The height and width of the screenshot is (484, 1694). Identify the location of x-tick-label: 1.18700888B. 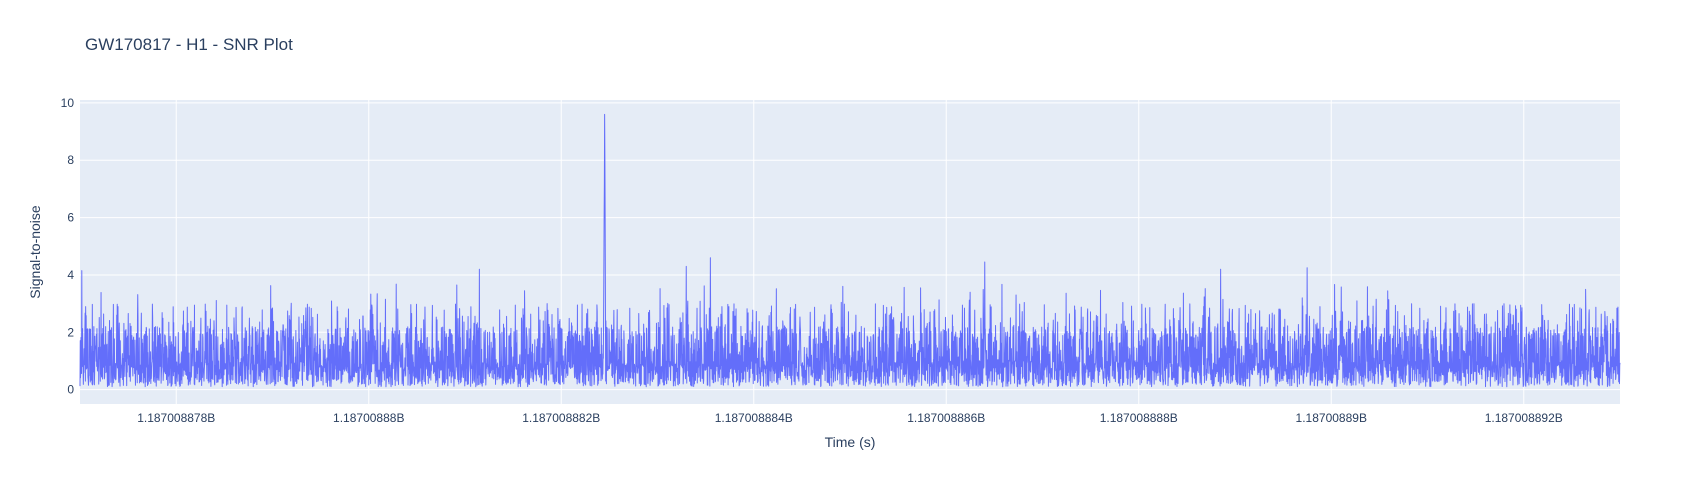
(368, 418).